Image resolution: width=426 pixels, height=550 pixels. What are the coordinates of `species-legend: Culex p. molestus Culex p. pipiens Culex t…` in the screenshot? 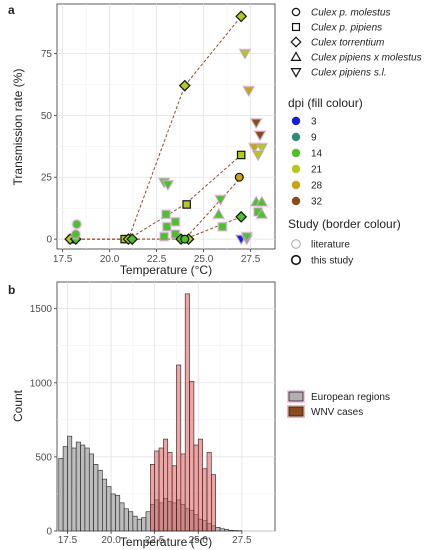 It's located at (356, 43).